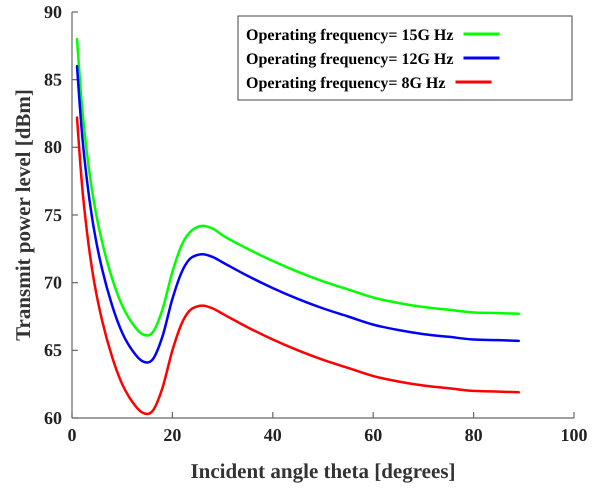 The image size is (602, 494). Describe the element at coordinates (574, 434) in the screenshot. I see `x-tick-label: 100` at that location.